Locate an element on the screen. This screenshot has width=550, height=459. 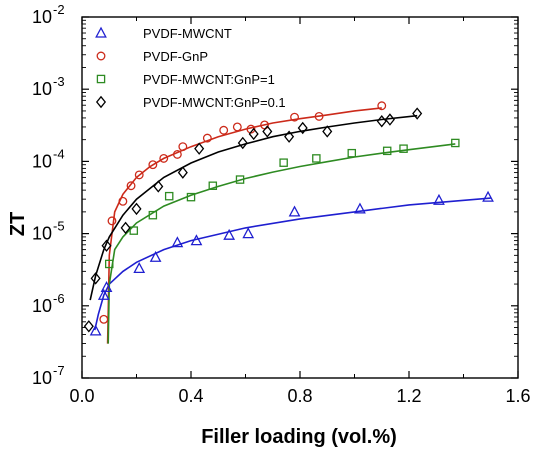
legend-label: PVDF-MWCNT is located at coordinates (187, 33).